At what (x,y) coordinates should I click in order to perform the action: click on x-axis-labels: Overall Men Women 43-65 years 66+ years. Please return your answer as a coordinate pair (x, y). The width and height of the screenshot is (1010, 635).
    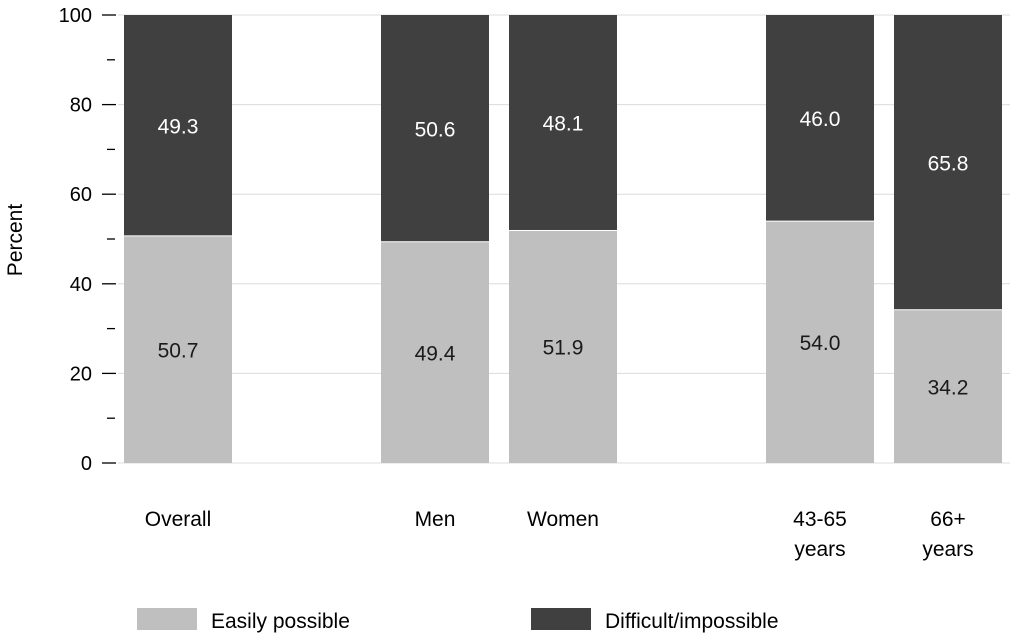
    Looking at the image, I should click on (559, 534).